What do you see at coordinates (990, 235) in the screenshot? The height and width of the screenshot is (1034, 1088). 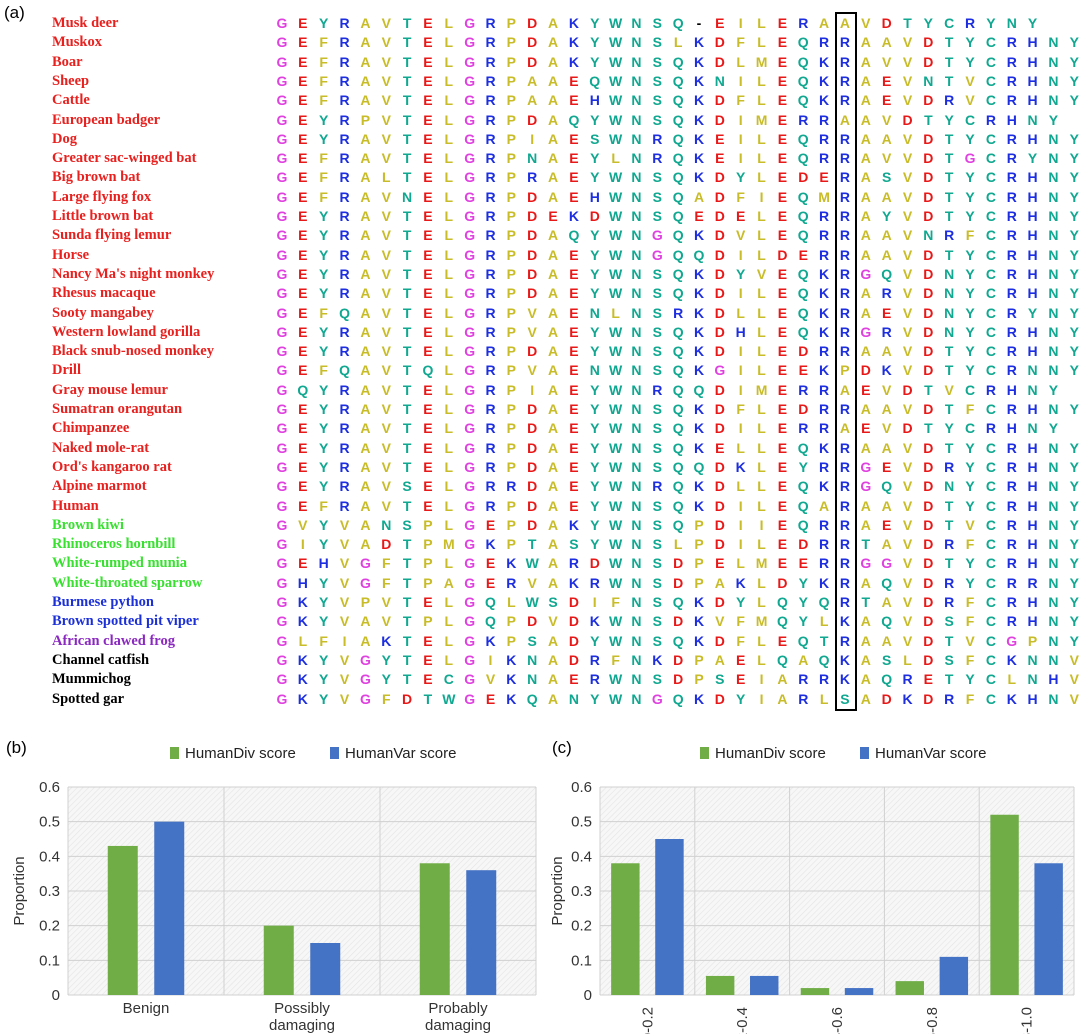 I see `residue: C` at bounding box center [990, 235].